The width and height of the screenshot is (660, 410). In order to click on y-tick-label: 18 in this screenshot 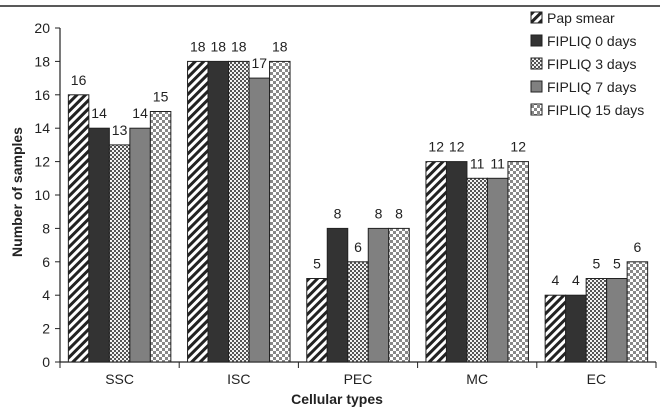, I will do `click(42, 61)`.